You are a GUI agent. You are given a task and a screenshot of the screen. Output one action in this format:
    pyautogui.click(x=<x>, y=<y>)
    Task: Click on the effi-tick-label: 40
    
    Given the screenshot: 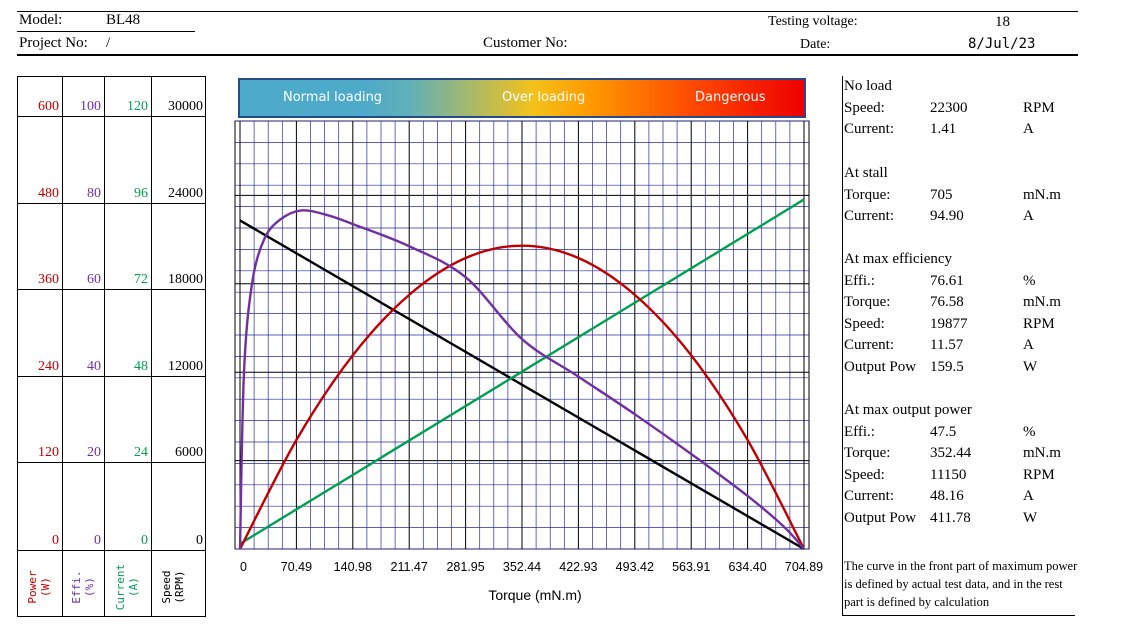 What is the action you would take?
    pyautogui.click(x=94, y=366)
    